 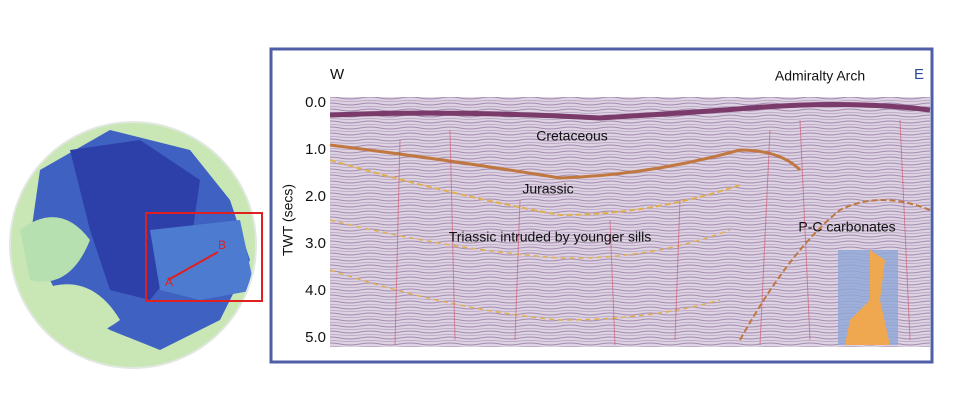 What do you see at coordinates (169, 282) in the screenshot?
I see `profile-start: A` at bounding box center [169, 282].